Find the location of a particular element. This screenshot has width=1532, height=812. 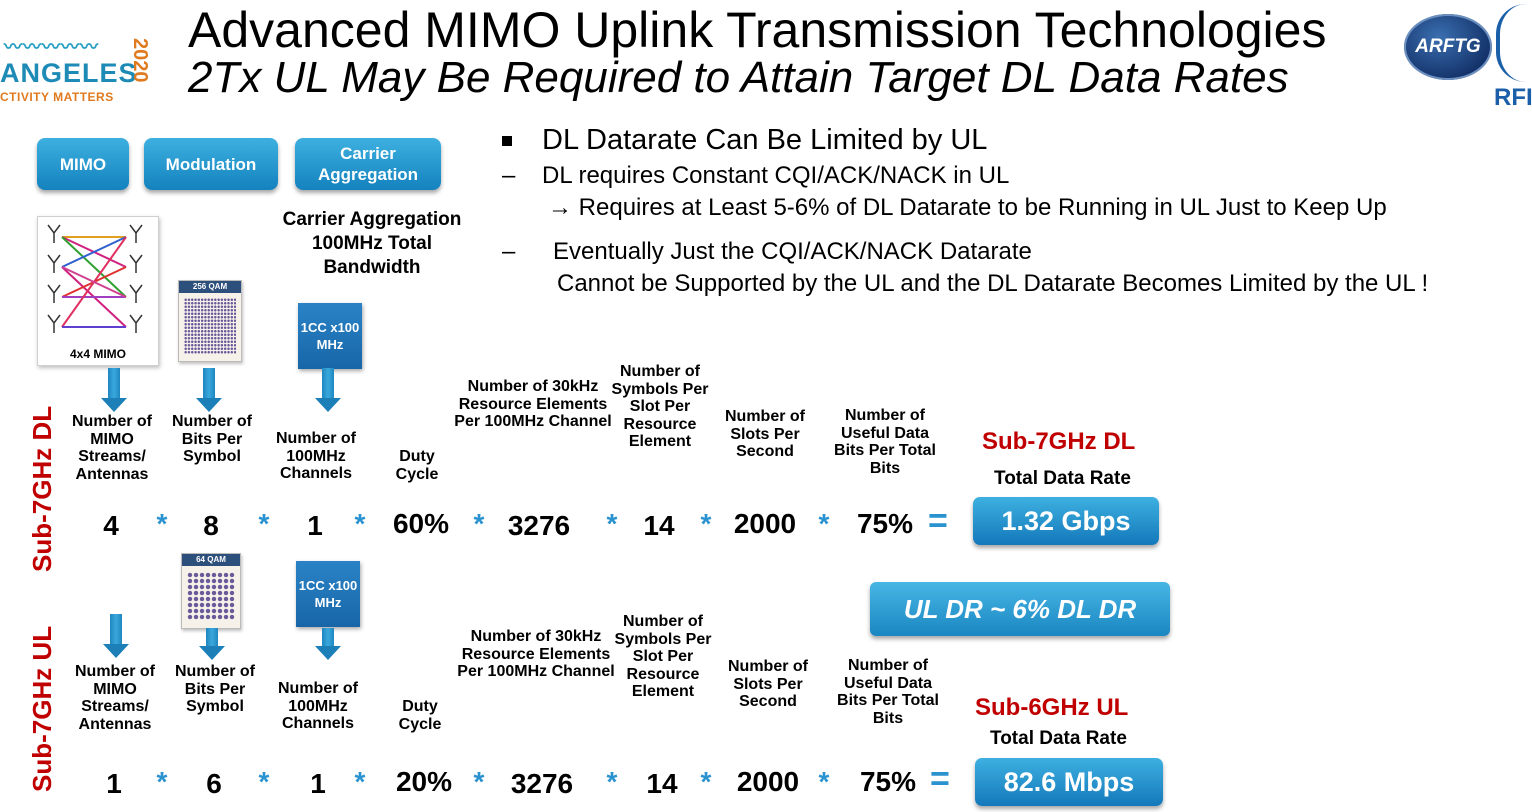

ul-value: 3276 is located at coordinates (542, 783).